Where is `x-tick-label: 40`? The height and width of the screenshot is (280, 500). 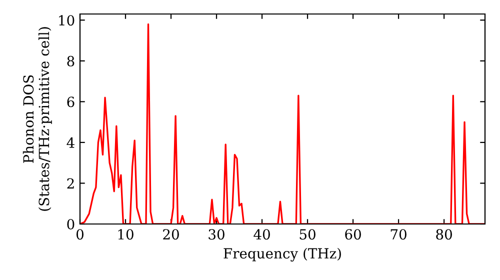
x-tick-label: 40 is located at coordinates (262, 234).